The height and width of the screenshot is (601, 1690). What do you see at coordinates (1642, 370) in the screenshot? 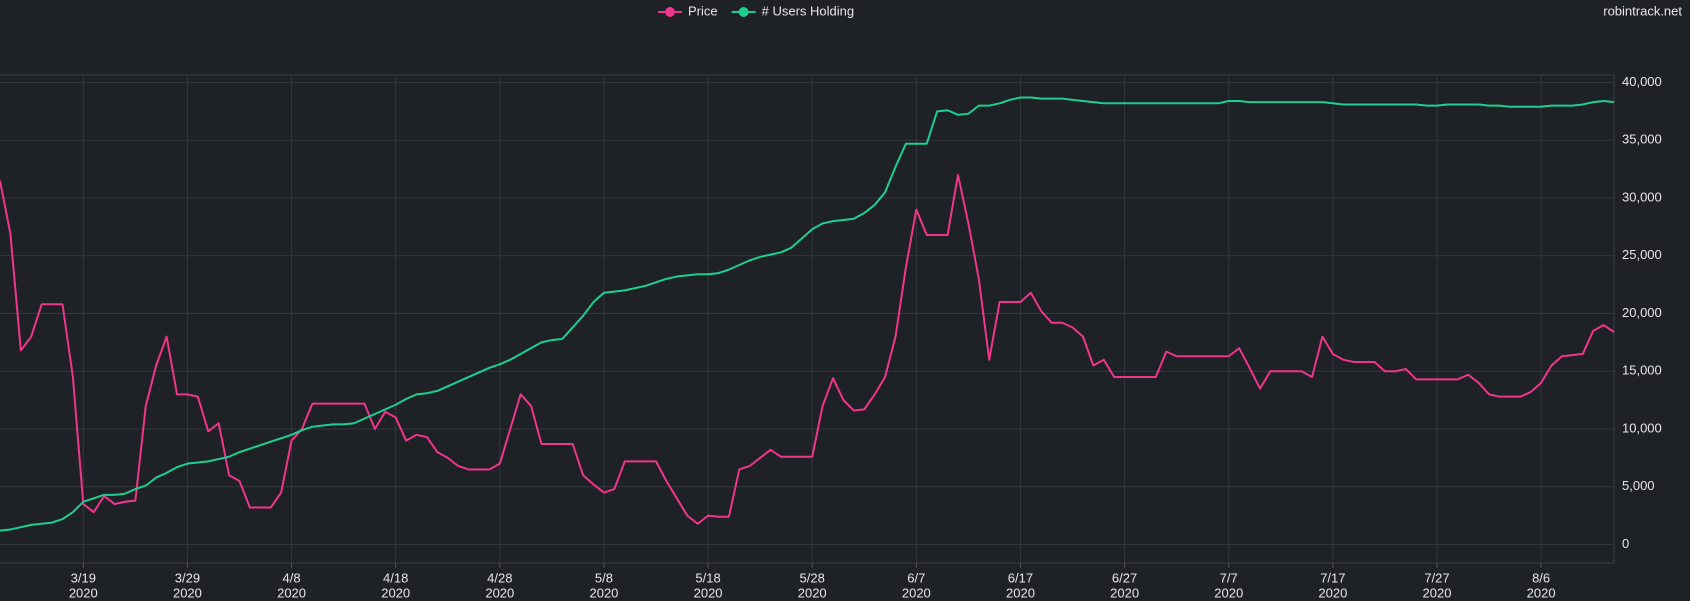
I see `y-tick-label: 15,000` at bounding box center [1642, 370].